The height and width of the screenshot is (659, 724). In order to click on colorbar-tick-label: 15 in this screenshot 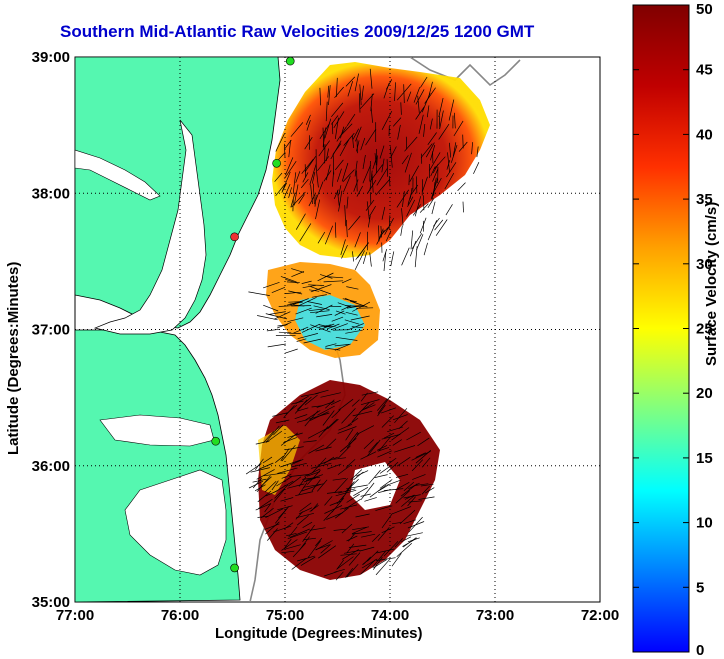, I will do `click(704, 458)`.